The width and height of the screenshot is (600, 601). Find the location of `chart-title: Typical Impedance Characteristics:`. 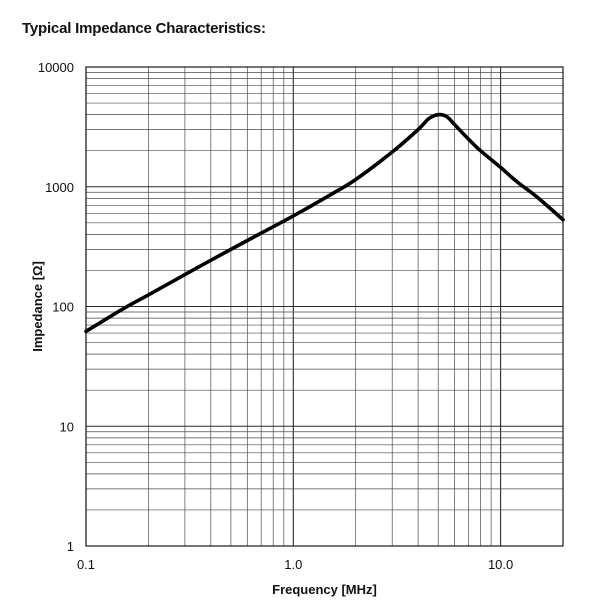

chart-title: Typical Impedance Characteristics: is located at coordinates (144, 28).